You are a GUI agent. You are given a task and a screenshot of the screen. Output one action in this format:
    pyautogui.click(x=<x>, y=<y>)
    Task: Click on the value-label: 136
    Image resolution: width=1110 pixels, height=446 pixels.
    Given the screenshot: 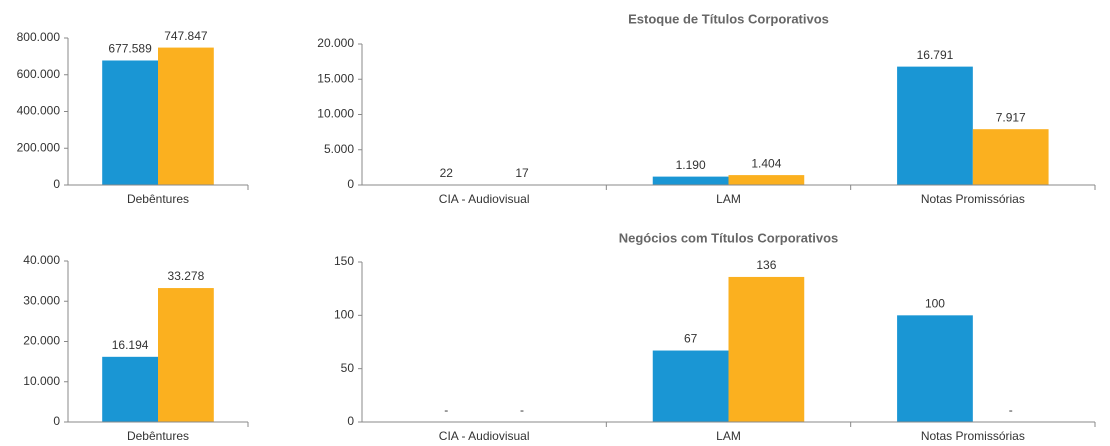 What is the action you would take?
    pyautogui.click(x=766, y=265)
    